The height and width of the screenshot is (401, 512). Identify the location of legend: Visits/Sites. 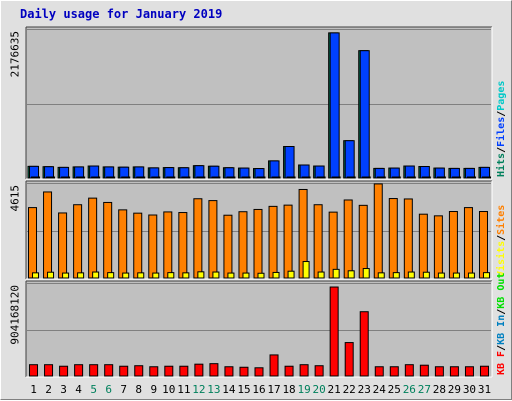
(501, 241).